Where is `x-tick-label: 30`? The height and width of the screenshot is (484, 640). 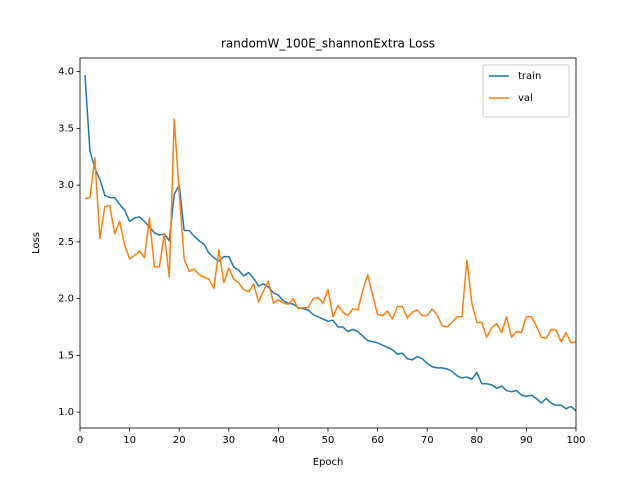
x-tick-label: 30 is located at coordinates (228, 440).